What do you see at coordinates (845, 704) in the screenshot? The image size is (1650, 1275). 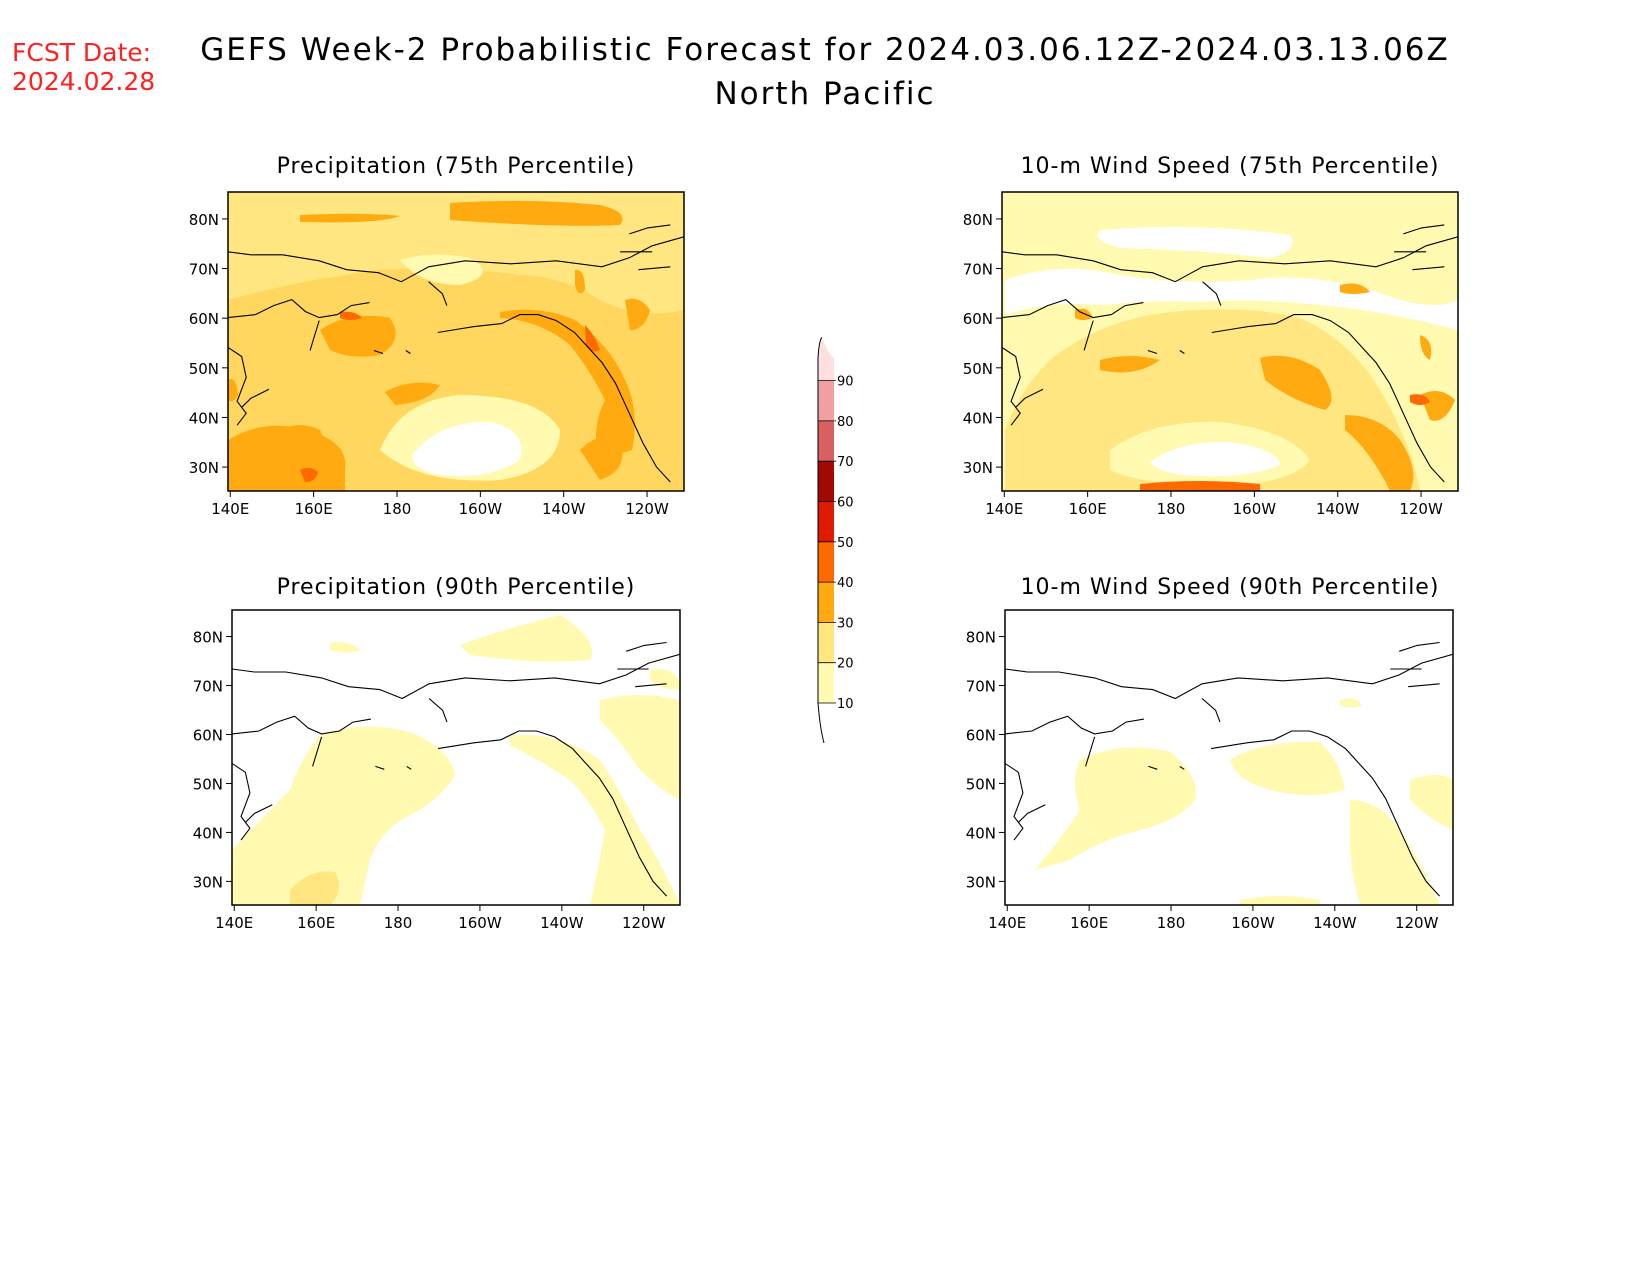 I see `colorbar-label: 10` at bounding box center [845, 704].